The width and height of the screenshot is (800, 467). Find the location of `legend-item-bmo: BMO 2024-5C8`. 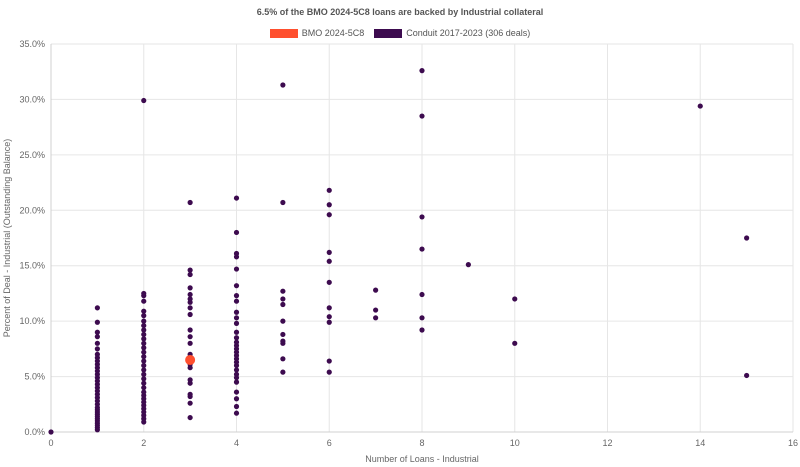

legend-item-bmo: BMO 2024-5C8 is located at coordinates (316, 33).